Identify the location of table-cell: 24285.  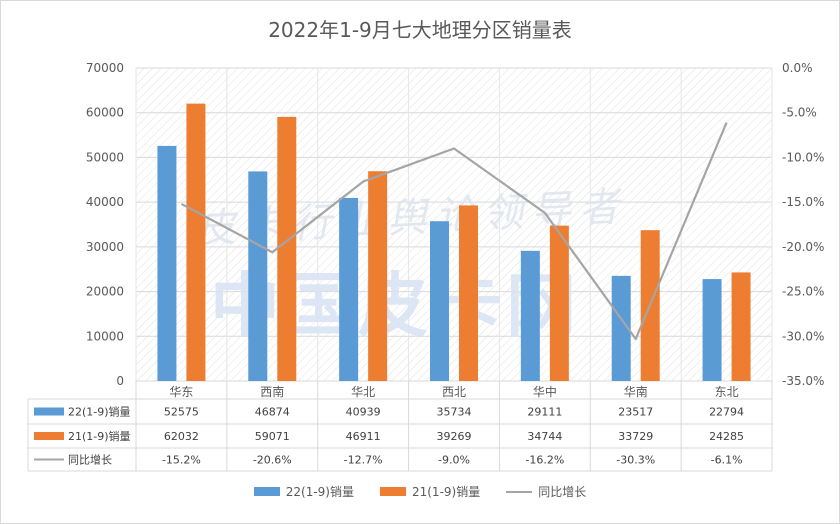
(726, 436).